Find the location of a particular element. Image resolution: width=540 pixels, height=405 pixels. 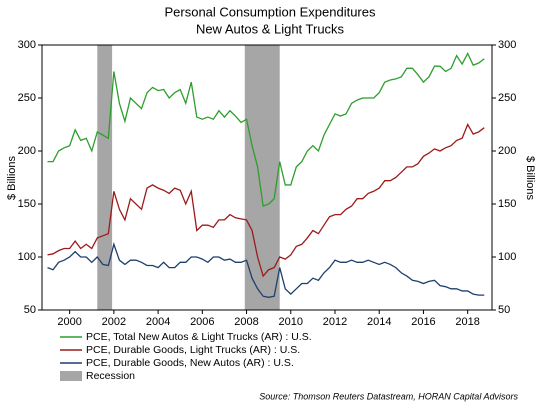

x-tick-label: 2008 is located at coordinates (246, 322).